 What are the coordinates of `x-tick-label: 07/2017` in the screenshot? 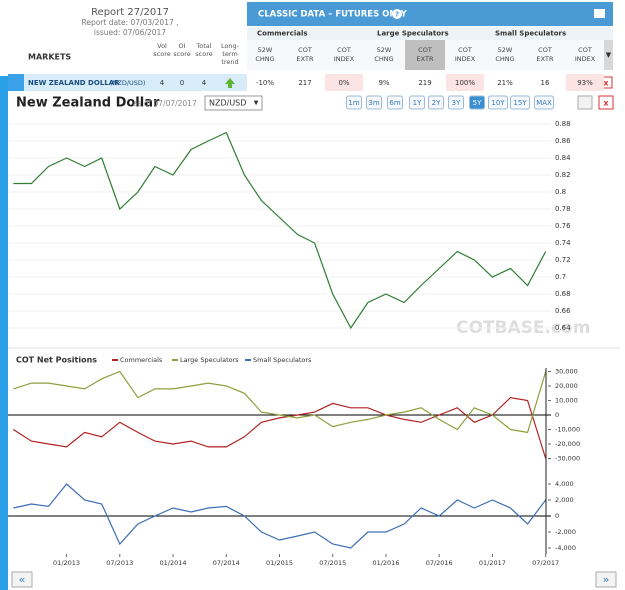 It's located at (545, 563).